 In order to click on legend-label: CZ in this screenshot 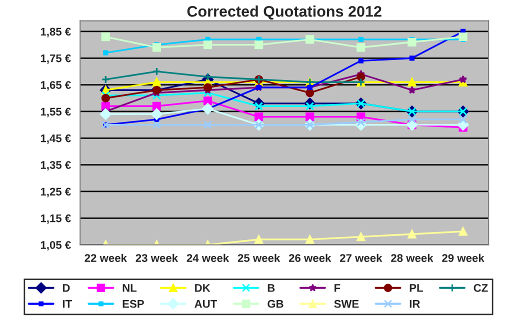, I will do `click(481, 288)`.